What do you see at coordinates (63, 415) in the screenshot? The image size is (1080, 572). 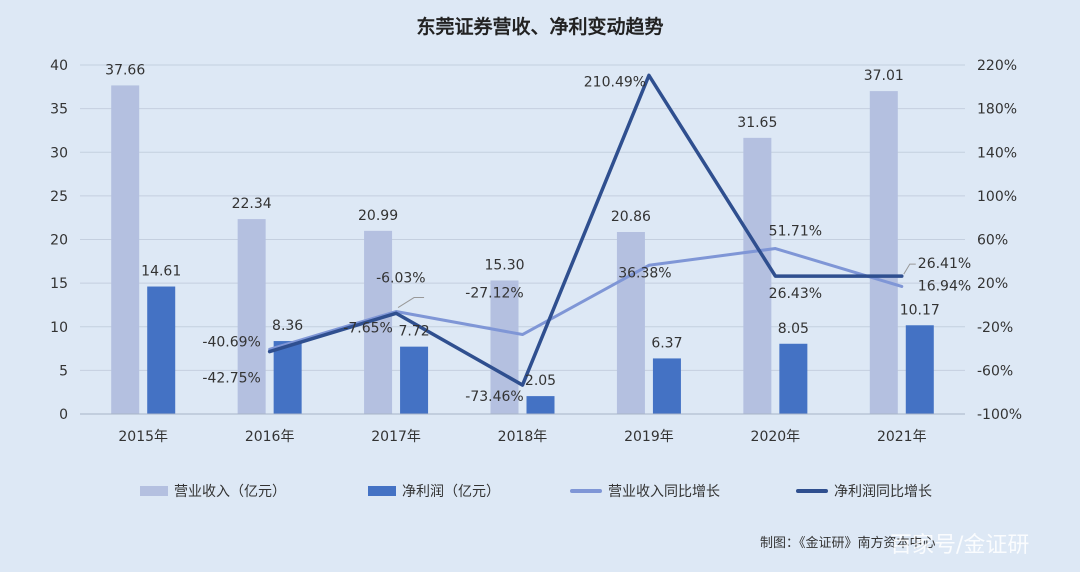 I see `y-left-tick-label: 0` at bounding box center [63, 415].